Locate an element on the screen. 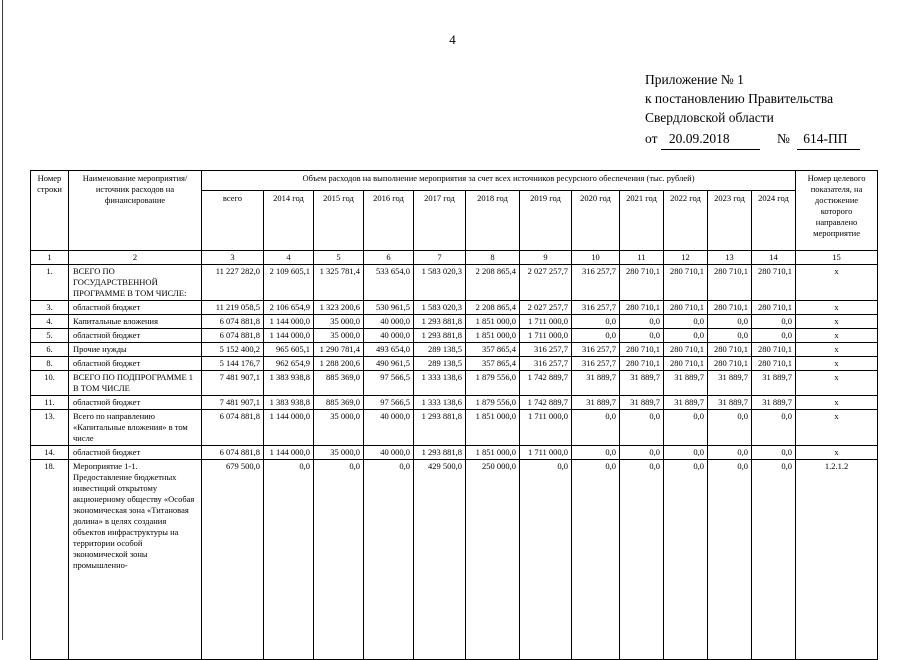  column-number-cell: 13 is located at coordinates (729, 257).